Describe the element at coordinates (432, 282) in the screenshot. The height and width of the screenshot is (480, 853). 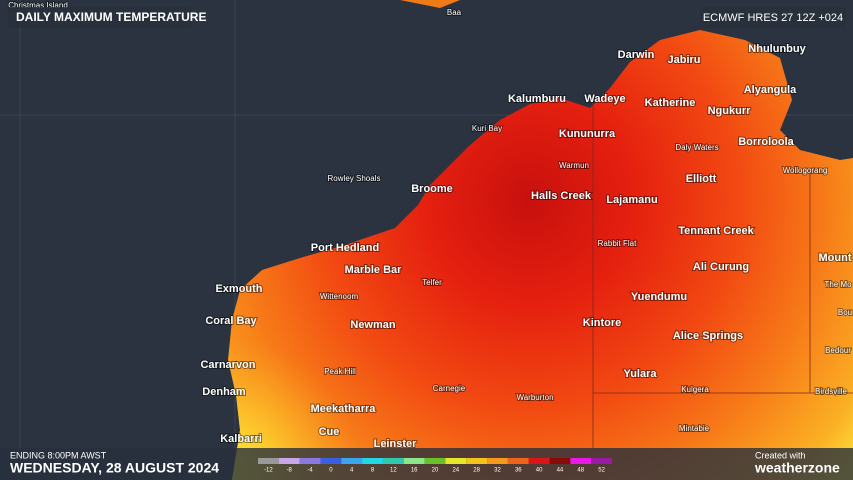
I see `place-label: Telfer` at that location.